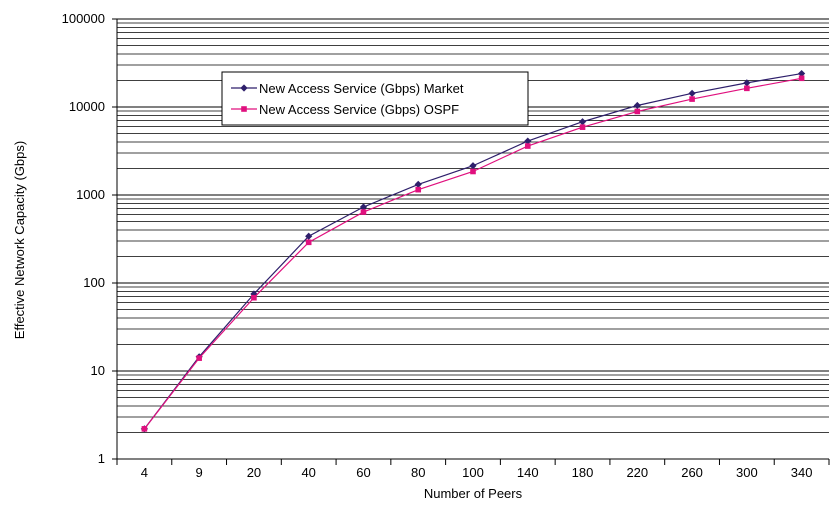 This screenshot has width=832, height=506. I want to click on y-axis-title: Effective Network Capacity (Gbps), so click(19, 240).